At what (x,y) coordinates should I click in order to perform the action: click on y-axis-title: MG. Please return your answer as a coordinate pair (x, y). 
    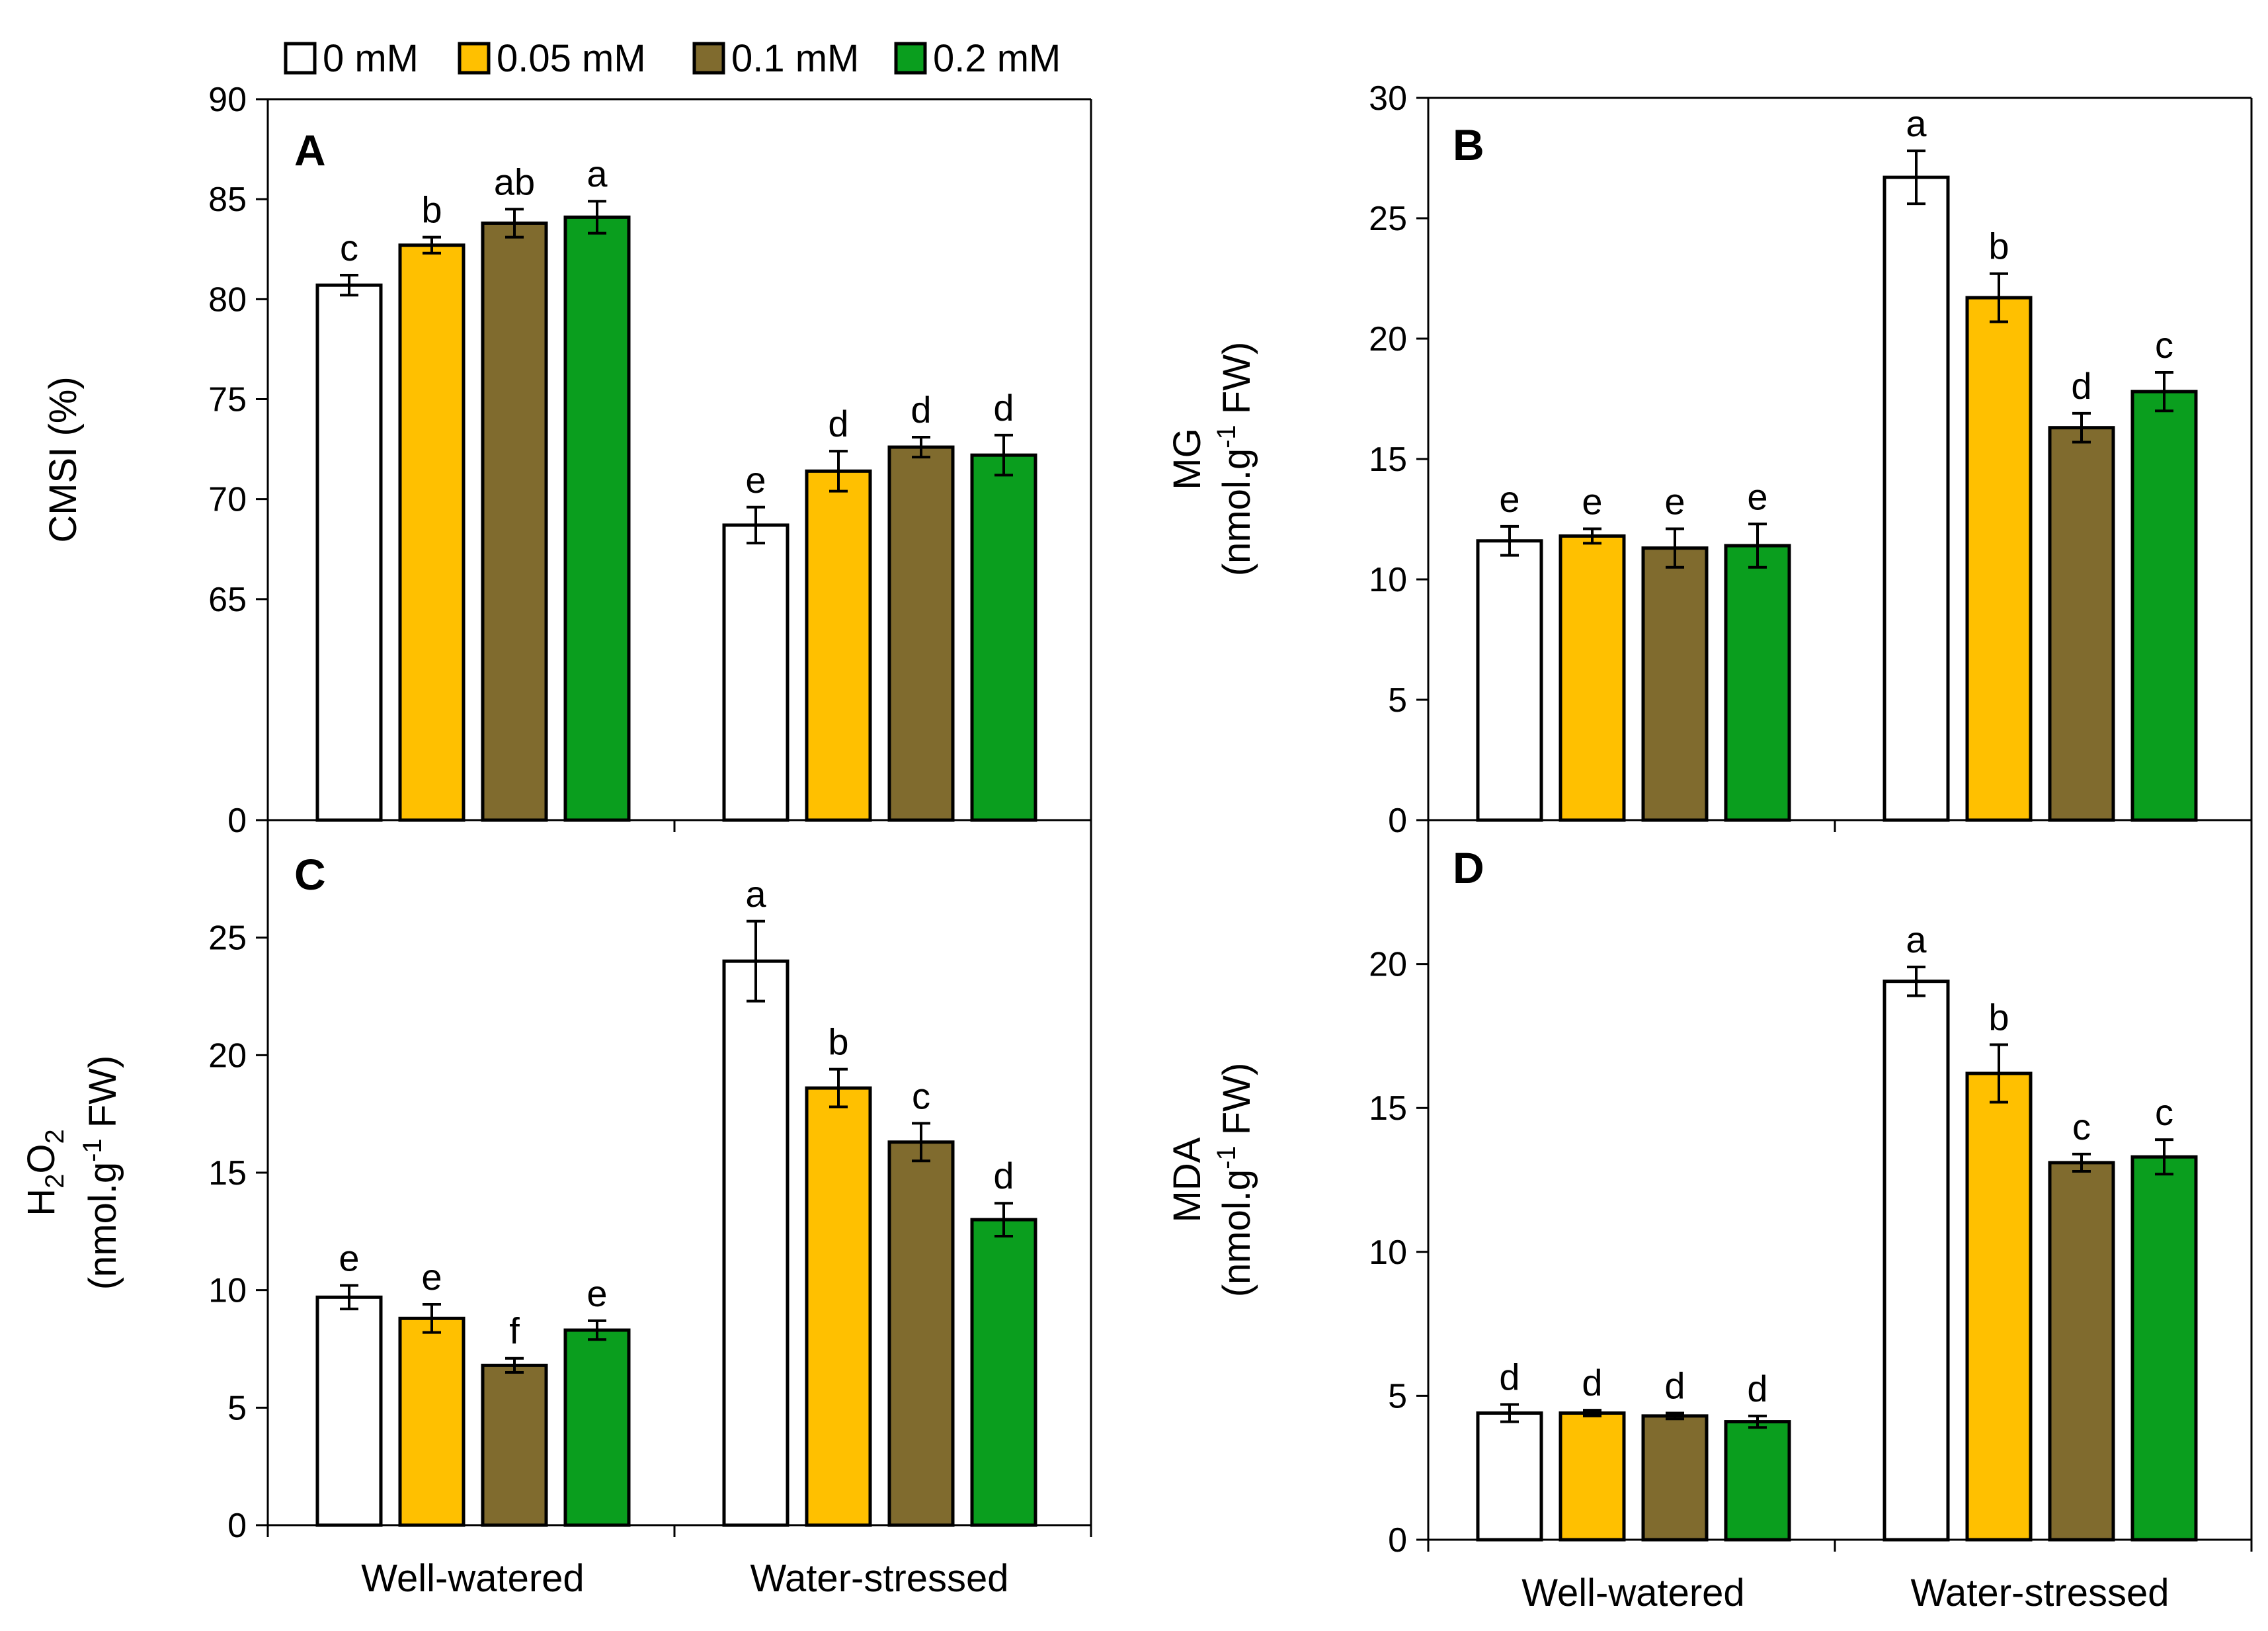
    Looking at the image, I should click on (1187, 458).